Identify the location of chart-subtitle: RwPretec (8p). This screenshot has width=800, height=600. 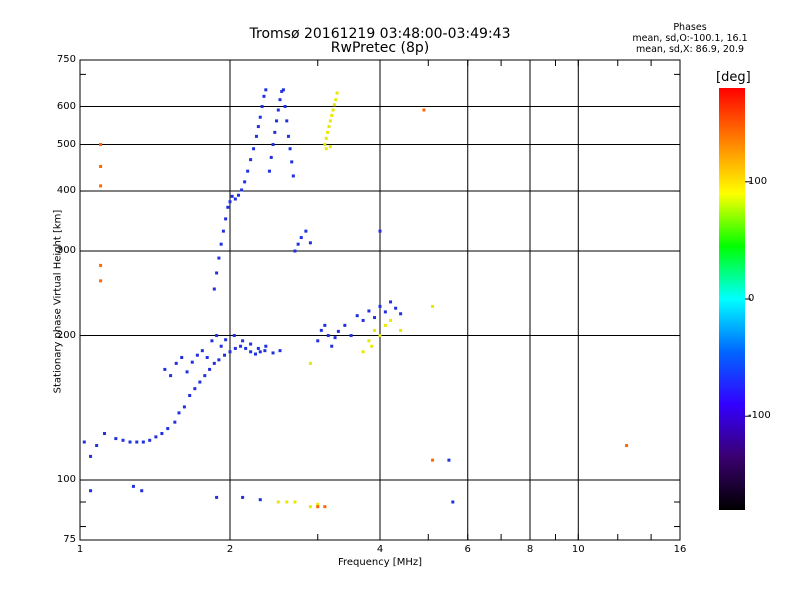
(380, 48).